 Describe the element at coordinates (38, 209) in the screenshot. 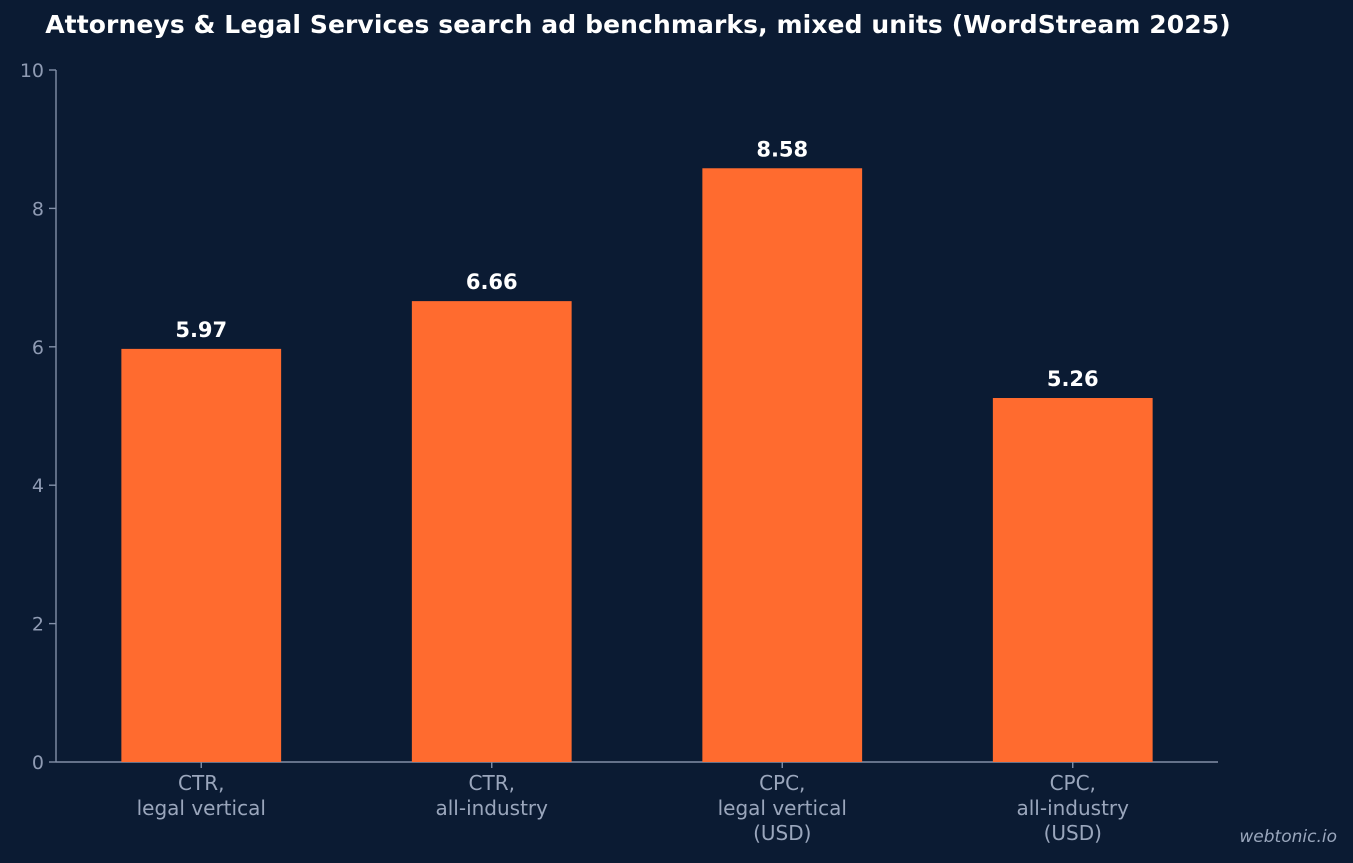

I see `y-tick-label: 8` at that location.